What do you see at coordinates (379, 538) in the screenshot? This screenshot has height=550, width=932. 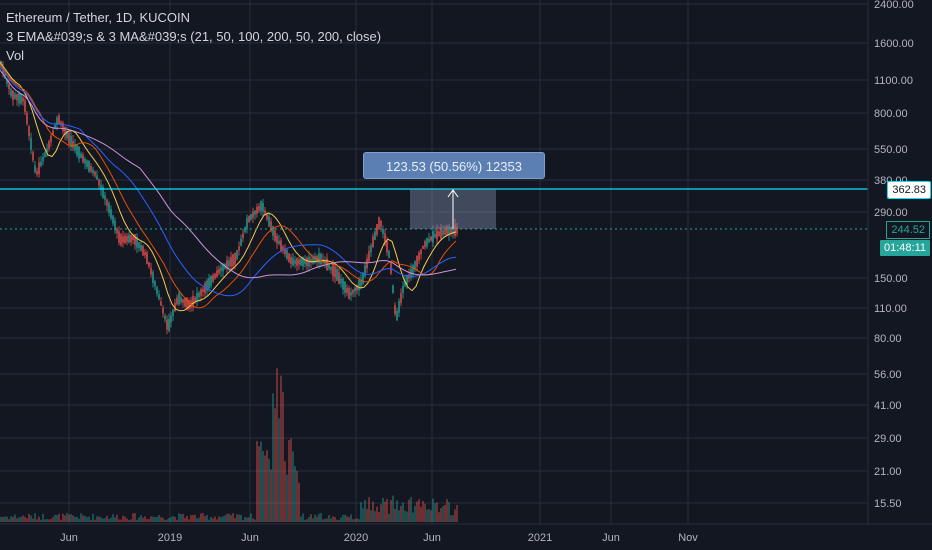 I see `time-axis: Jun 2019 Jun 2020 Jun 2021 Jun Nov` at bounding box center [379, 538].